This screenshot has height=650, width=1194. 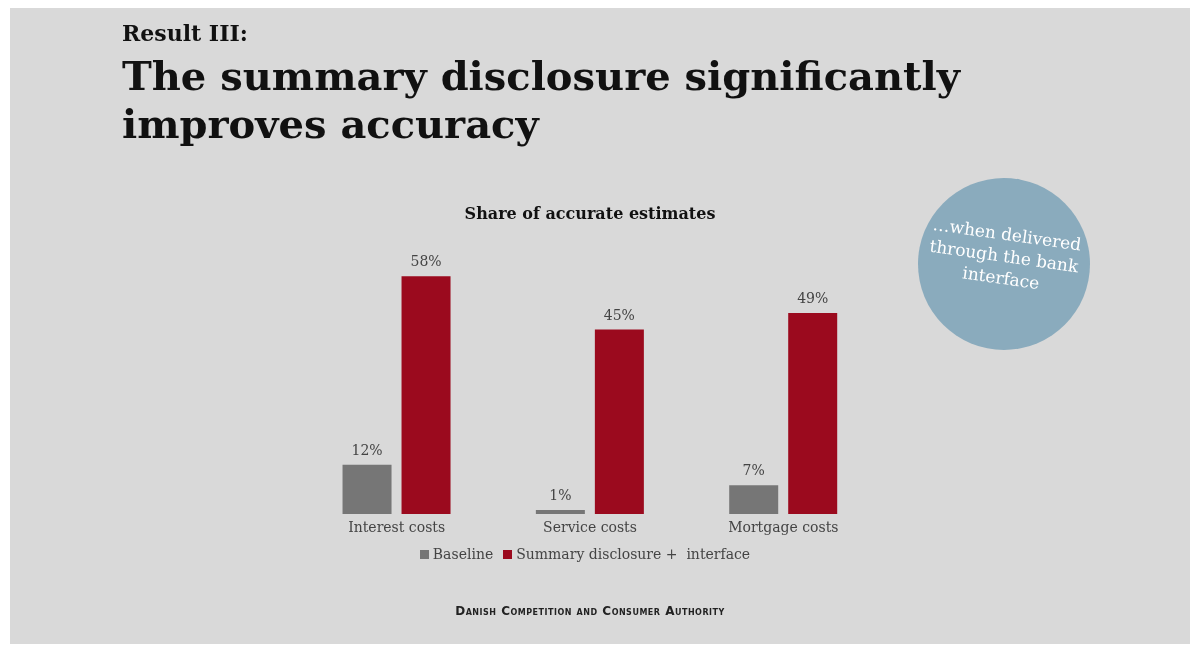 I want to click on text: Result III:, so click(x=185, y=33).